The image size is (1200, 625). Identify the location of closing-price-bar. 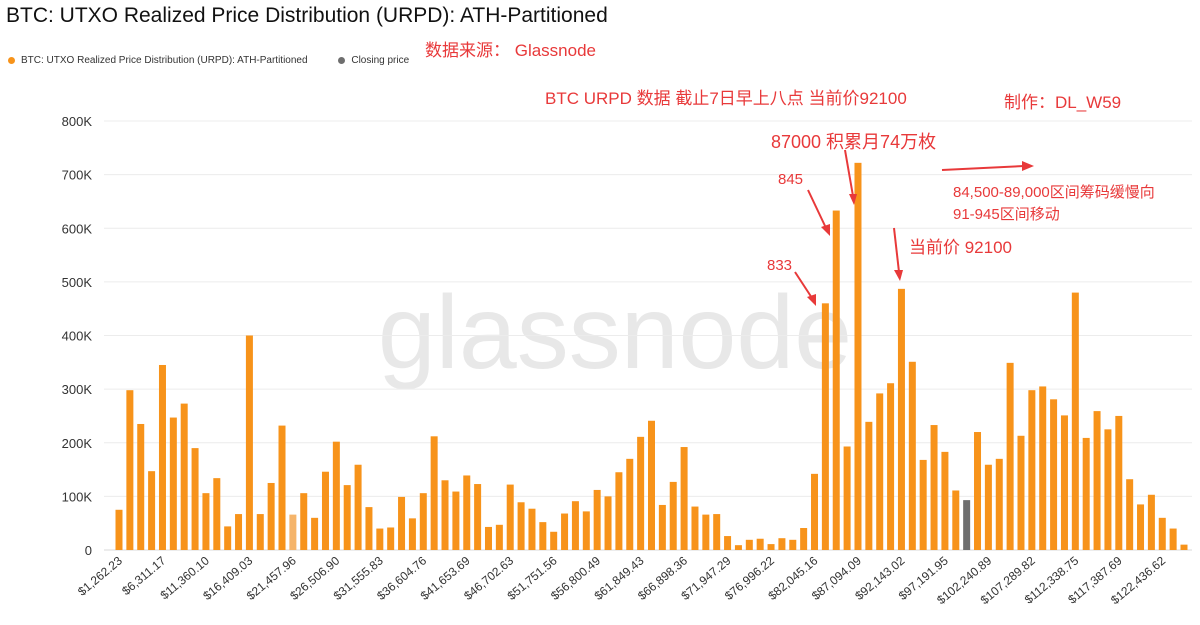
(967, 525).